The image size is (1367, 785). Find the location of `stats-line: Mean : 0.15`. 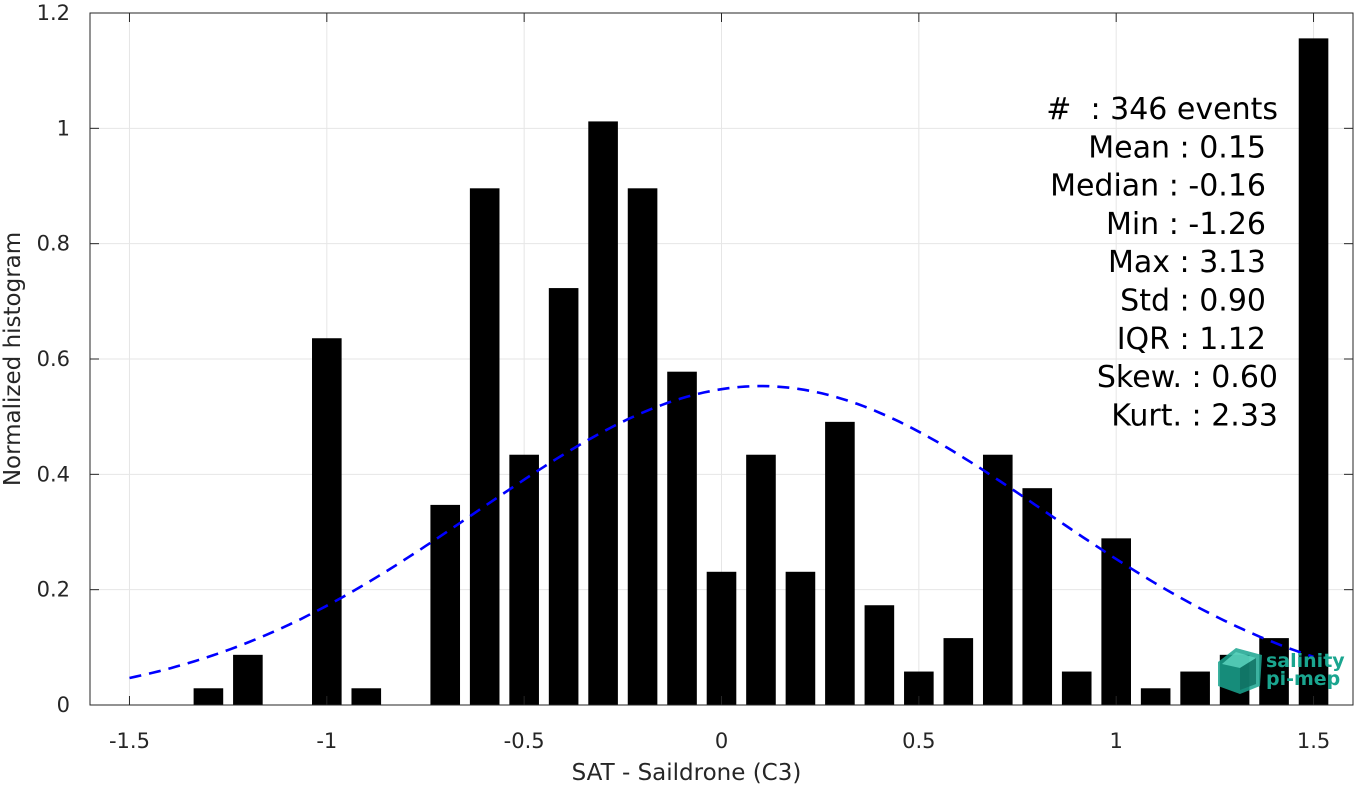

stats-line: Mean : 0.15 is located at coordinates (1177, 147).